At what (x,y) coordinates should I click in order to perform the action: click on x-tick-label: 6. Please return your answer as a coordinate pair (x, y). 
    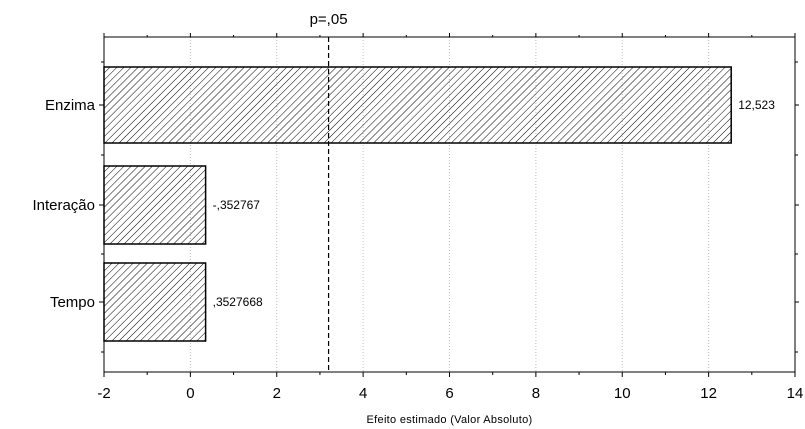
    Looking at the image, I should click on (449, 393).